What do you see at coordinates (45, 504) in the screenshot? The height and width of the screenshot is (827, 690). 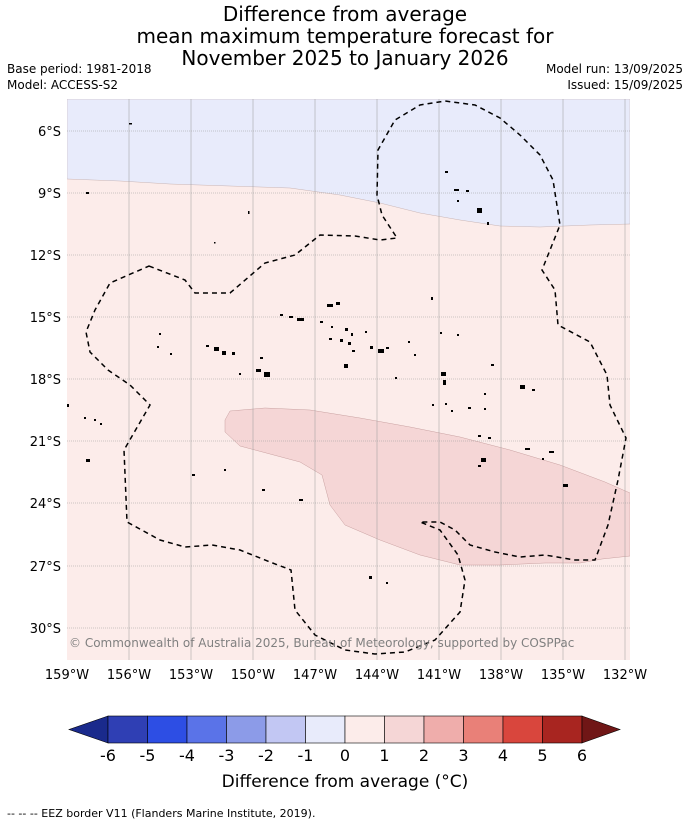 I see `lat-label: 24°S` at bounding box center [45, 504].